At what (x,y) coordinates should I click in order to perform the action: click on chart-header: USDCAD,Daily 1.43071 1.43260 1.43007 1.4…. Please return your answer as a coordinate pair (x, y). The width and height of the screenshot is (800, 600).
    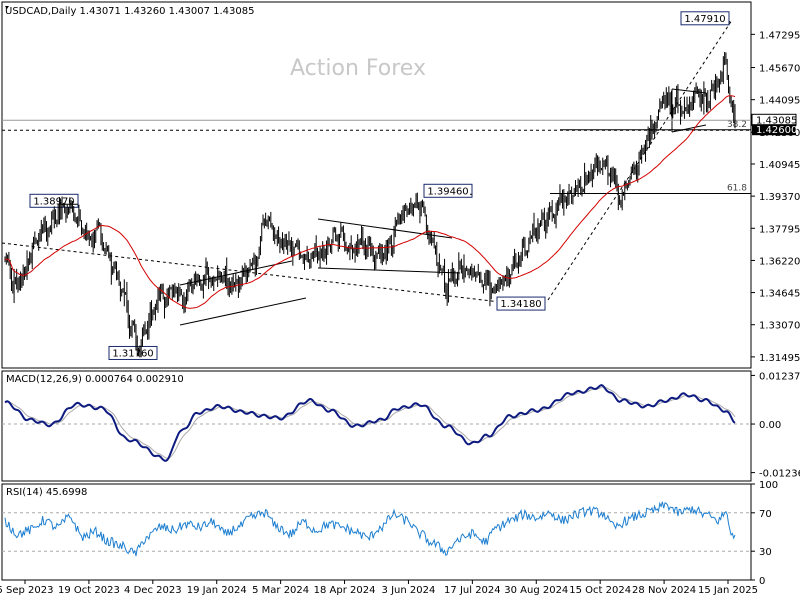
    Looking at the image, I should click on (130, 11).